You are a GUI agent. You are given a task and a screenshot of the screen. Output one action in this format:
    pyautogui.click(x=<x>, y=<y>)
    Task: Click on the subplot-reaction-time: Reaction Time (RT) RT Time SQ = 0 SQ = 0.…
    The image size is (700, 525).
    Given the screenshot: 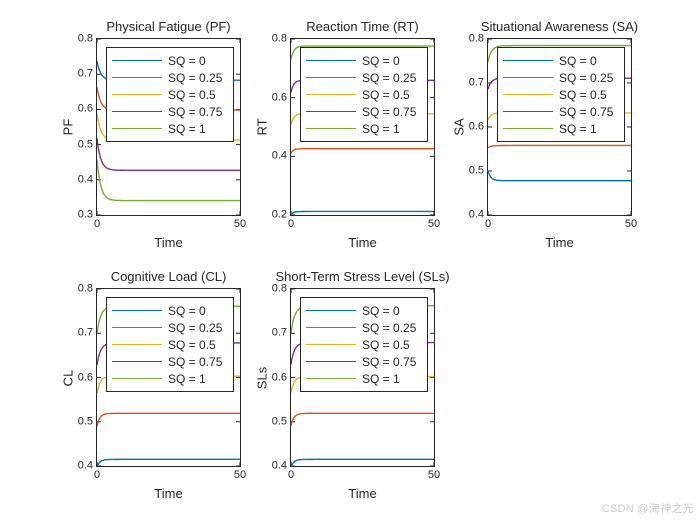 What is the action you would take?
    pyautogui.click(x=348, y=134)
    